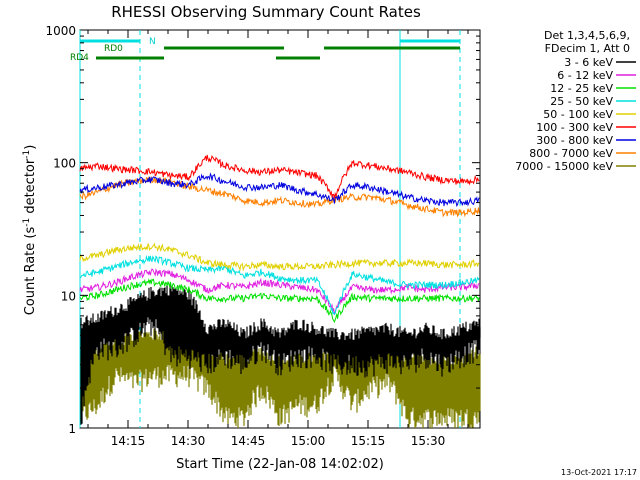 The width and height of the screenshot is (640, 480). Describe the element at coordinates (581, 88) in the screenshot. I see `legend-entry-label: 12 - 25 keV` at that location.